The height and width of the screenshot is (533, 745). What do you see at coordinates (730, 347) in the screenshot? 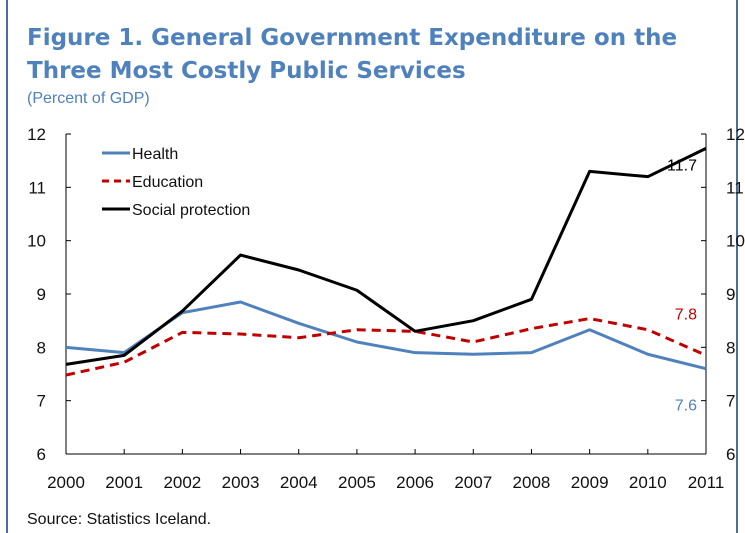
I see `y-tick-label-right: 8` at bounding box center [730, 347].